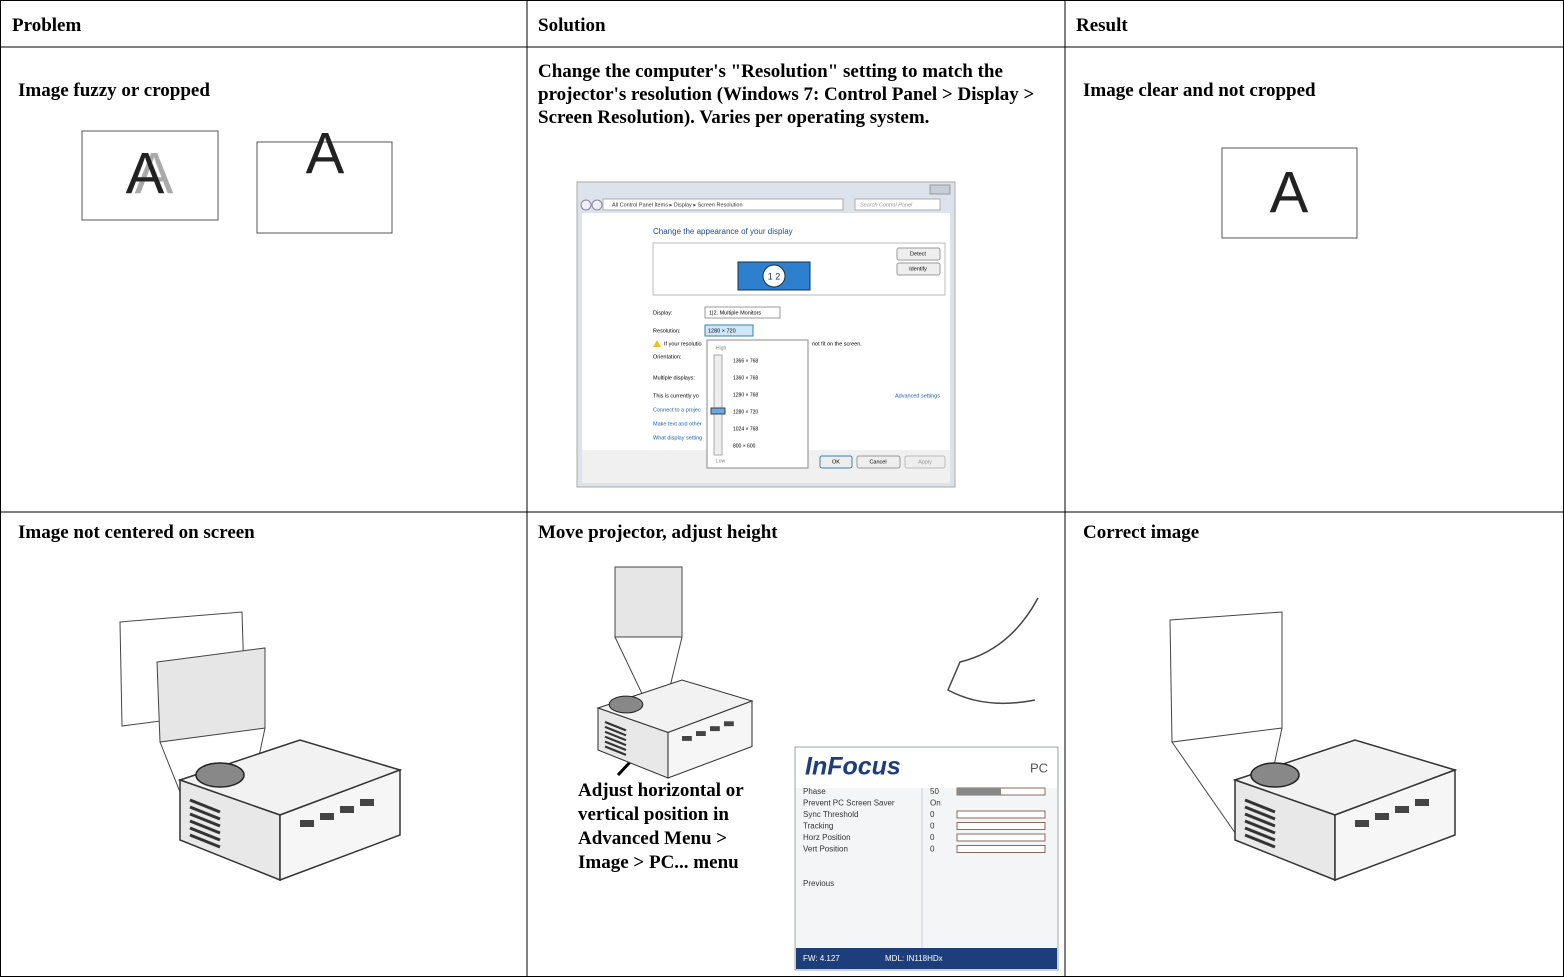 This screenshot has height=977, width=1564. Describe the element at coordinates (745, 361) in the screenshot. I see `resolution-option: 1366 × 768` at that location.